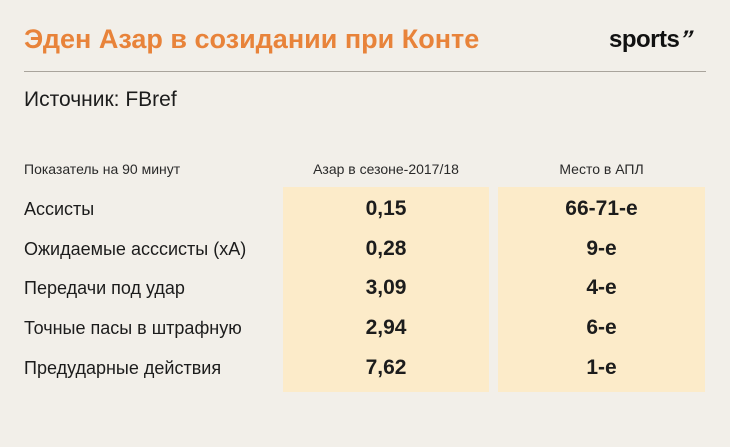  What do you see at coordinates (123, 368) in the screenshot?
I see `metric-name: Предударные действия` at bounding box center [123, 368].